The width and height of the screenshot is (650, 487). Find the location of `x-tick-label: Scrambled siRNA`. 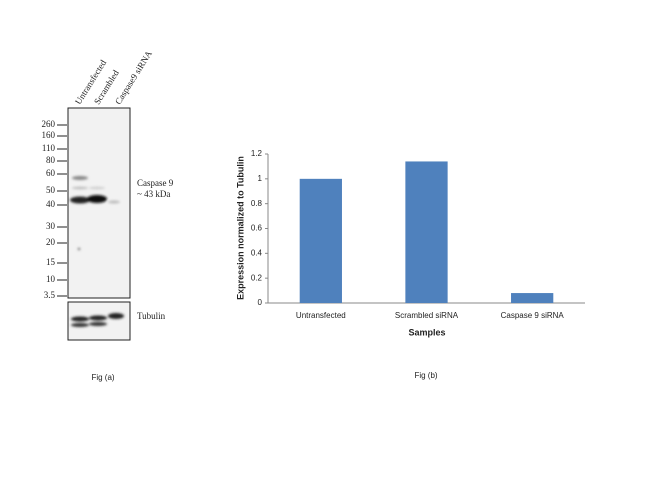

x-tick-label: Scrambled siRNA is located at coordinates (427, 315).